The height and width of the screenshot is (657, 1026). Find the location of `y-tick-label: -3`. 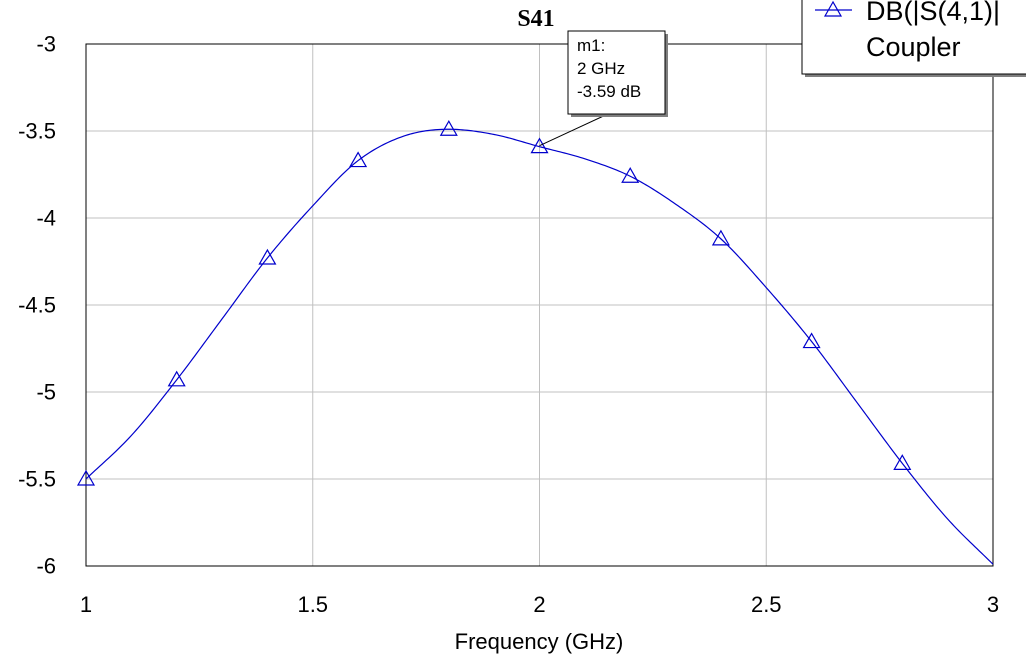

y-tick-label: -3 is located at coordinates (46, 44).